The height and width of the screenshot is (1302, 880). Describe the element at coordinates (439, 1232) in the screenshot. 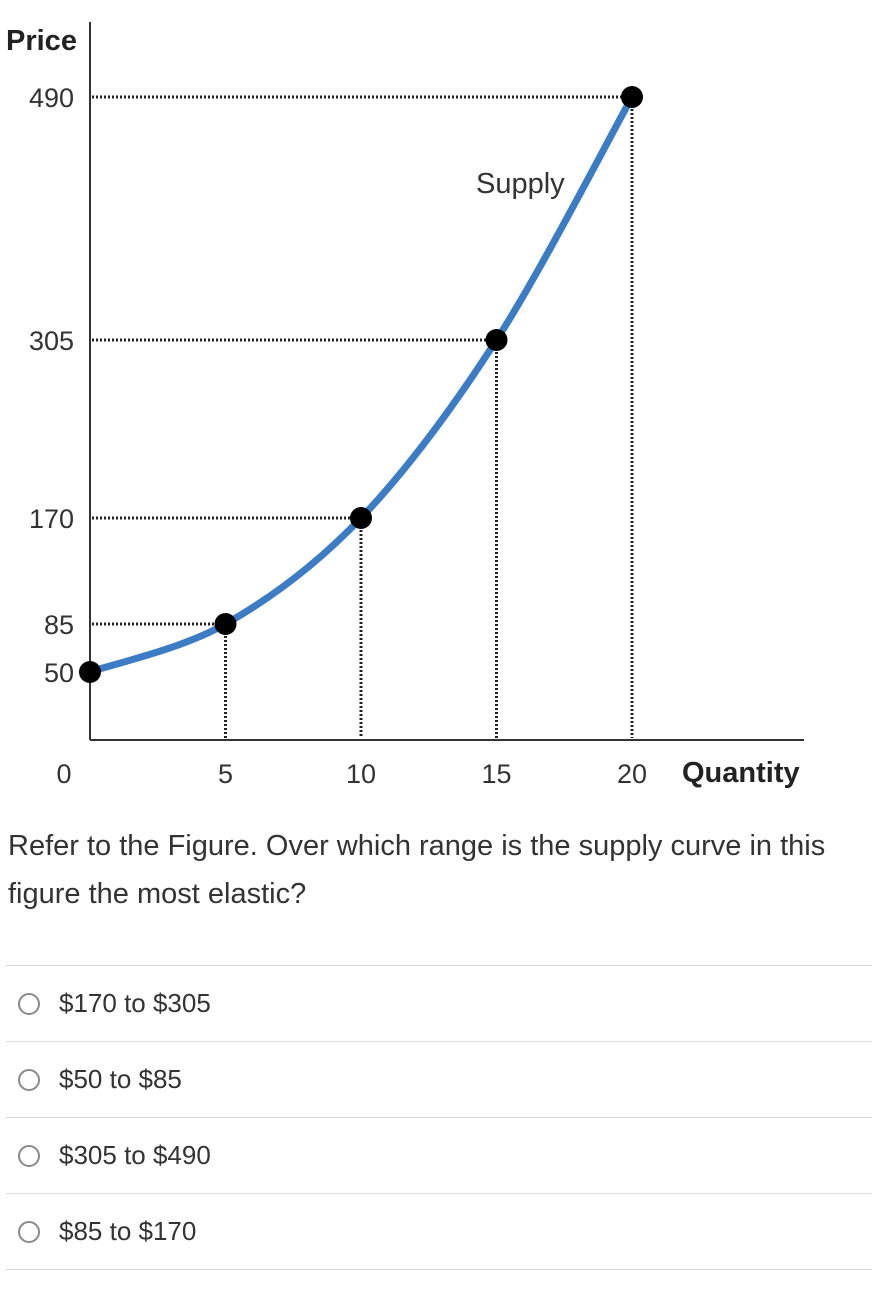

I see `option-4: $85 to $170` at that location.